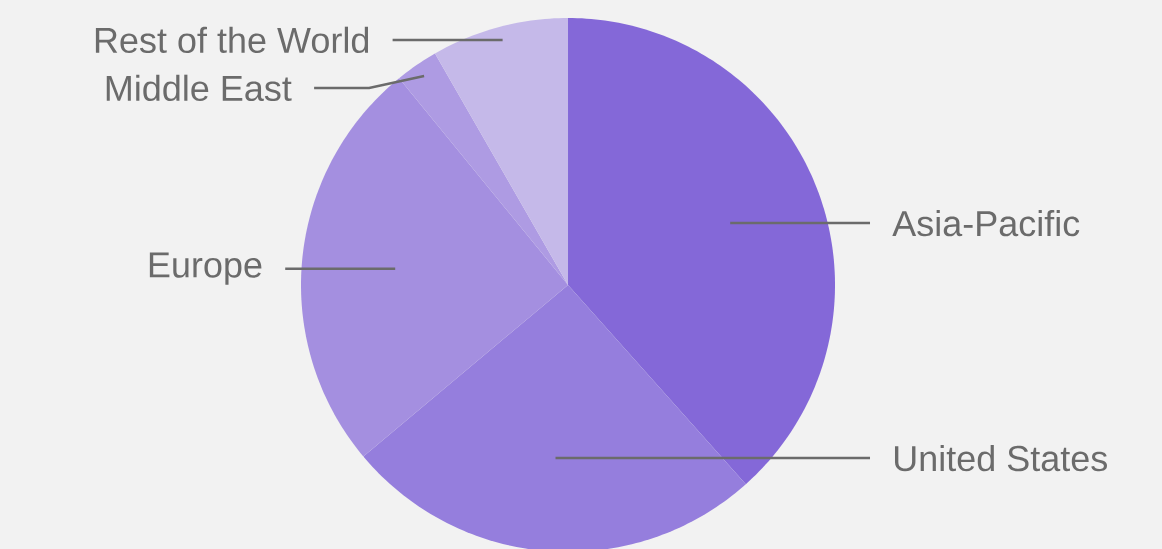  I want to click on slice-label: Middle East, so click(199, 88).